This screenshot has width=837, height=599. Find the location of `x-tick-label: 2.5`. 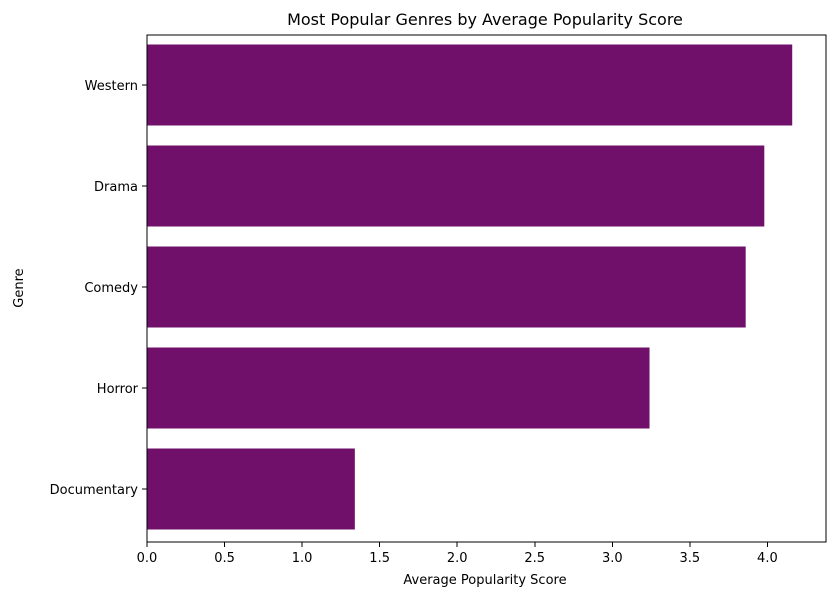

x-tick-label: 2.5 is located at coordinates (534, 558).